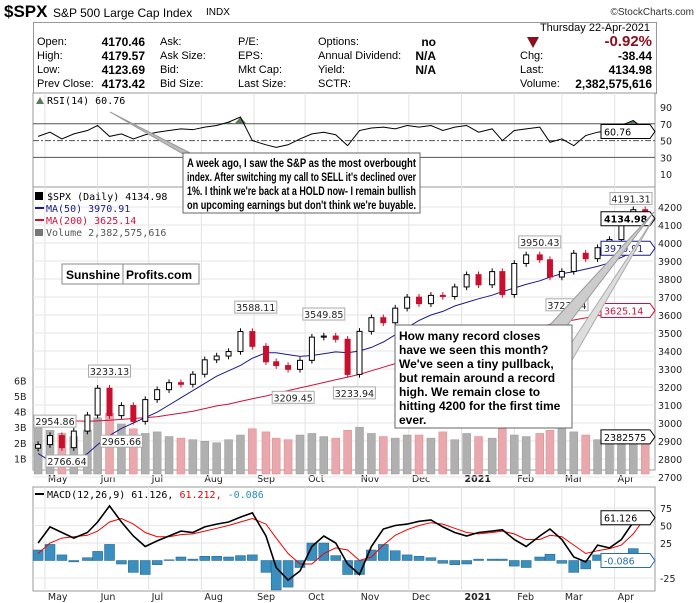  What do you see at coordinates (532, 70) in the screenshot?
I see `quote-l5-2: Last:` at bounding box center [532, 70].